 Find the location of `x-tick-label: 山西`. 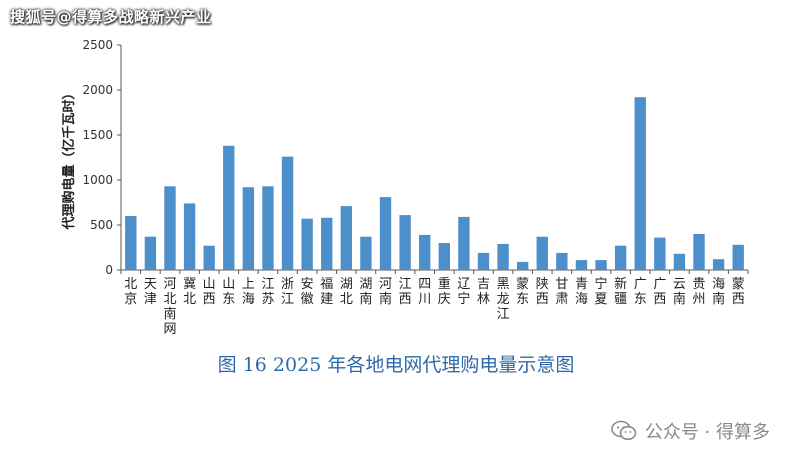

x-tick-label: 山西 is located at coordinates (209, 292).